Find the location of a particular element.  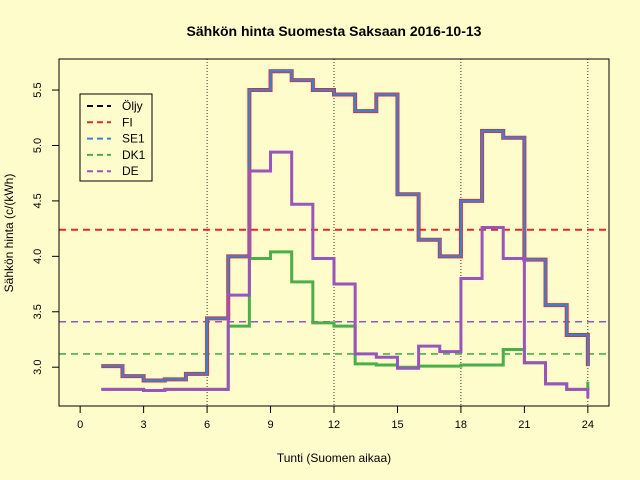

x-tick-label-15: 15 is located at coordinates (397, 425).